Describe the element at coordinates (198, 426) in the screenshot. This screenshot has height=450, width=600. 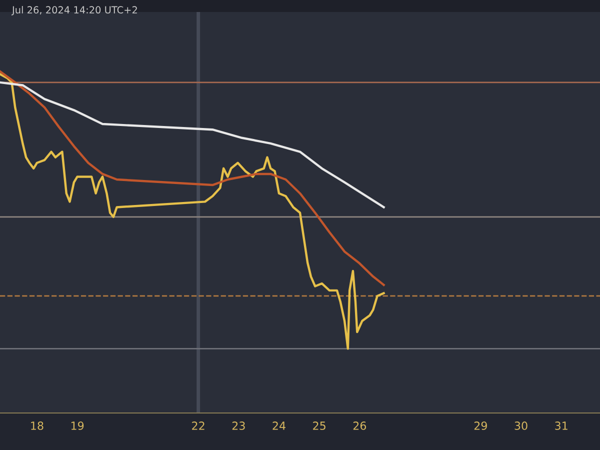
I see `x-tick-label: 22` at that location.